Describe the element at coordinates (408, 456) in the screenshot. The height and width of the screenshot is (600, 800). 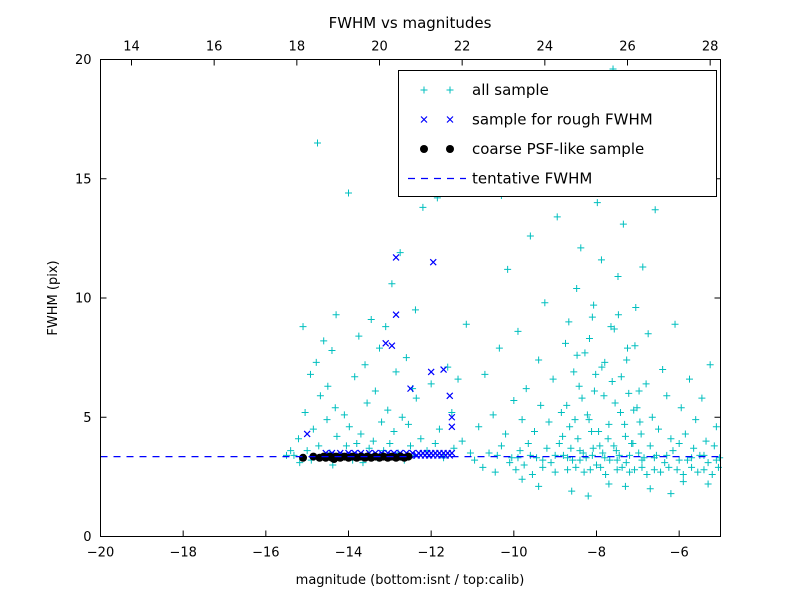
I see `psf-sample-point` at that location.